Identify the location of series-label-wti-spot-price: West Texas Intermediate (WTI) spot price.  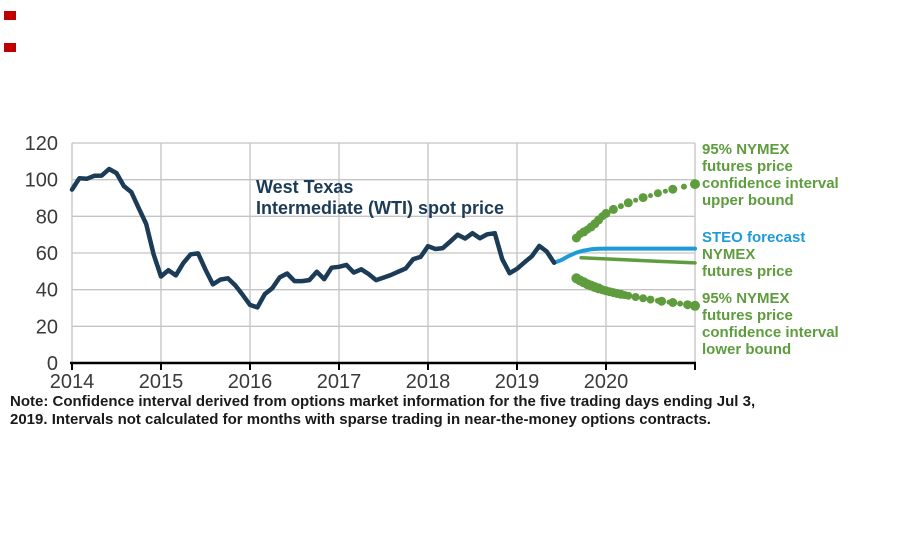
(380, 197).